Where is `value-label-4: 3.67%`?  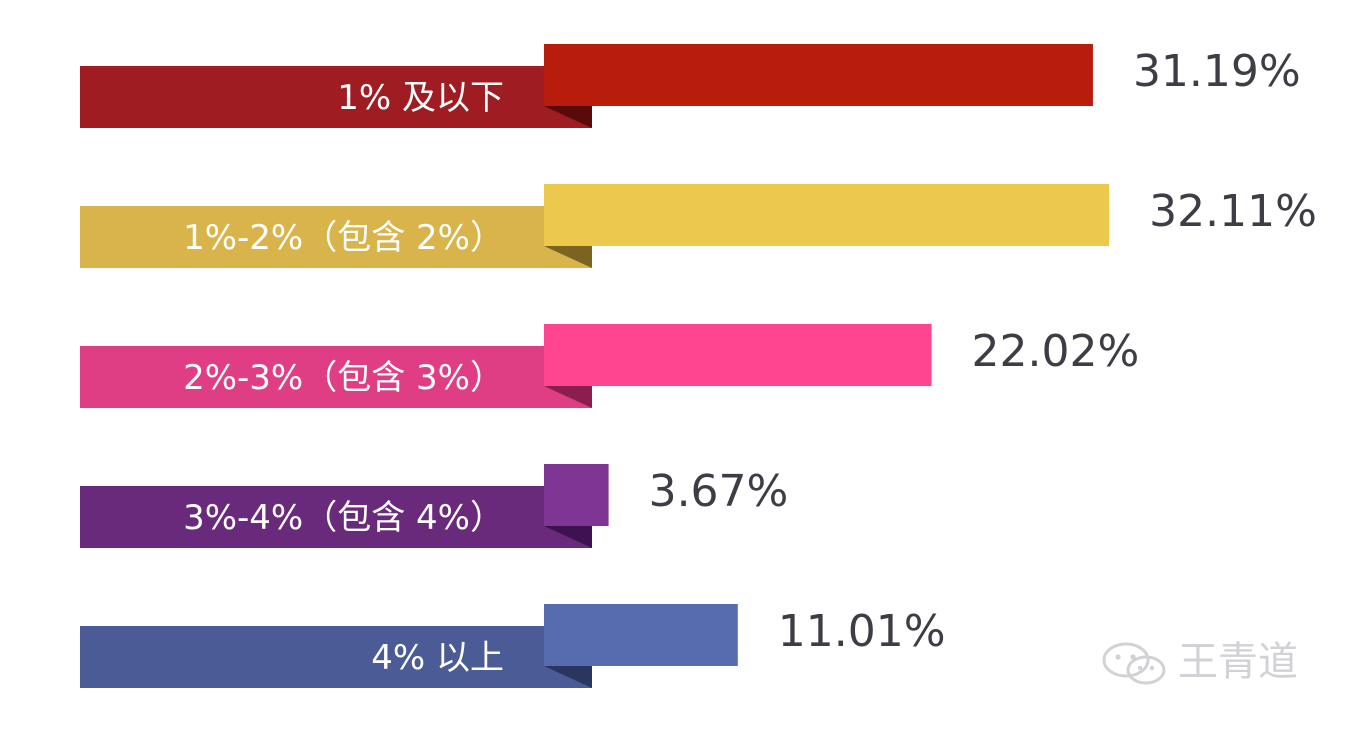 value-label-4: 3.67% is located at coordinates (719, 491).